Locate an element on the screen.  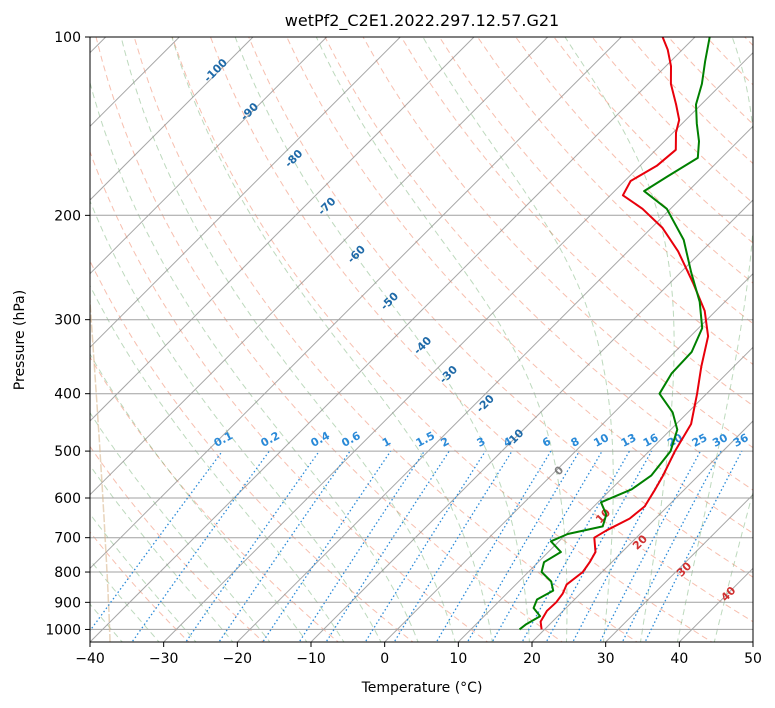
moist-adiabat-label: 40 is located at coordinates (728, 594).